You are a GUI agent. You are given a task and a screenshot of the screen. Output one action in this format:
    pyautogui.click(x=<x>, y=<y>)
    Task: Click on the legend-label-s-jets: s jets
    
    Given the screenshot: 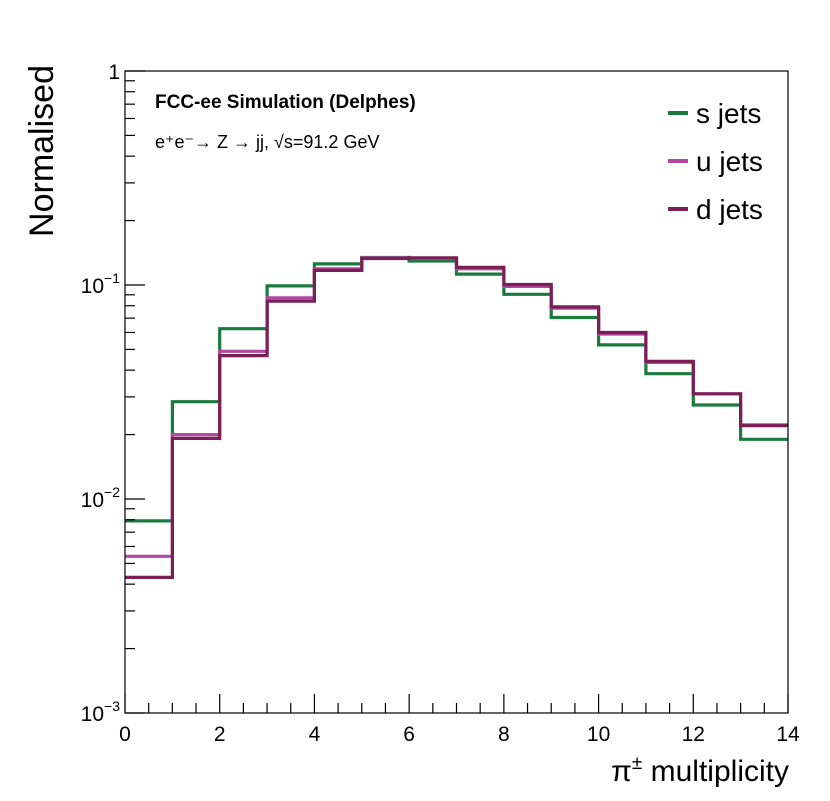 What is the action you would take?
    pyautogui.click(x=728, y=113)
    